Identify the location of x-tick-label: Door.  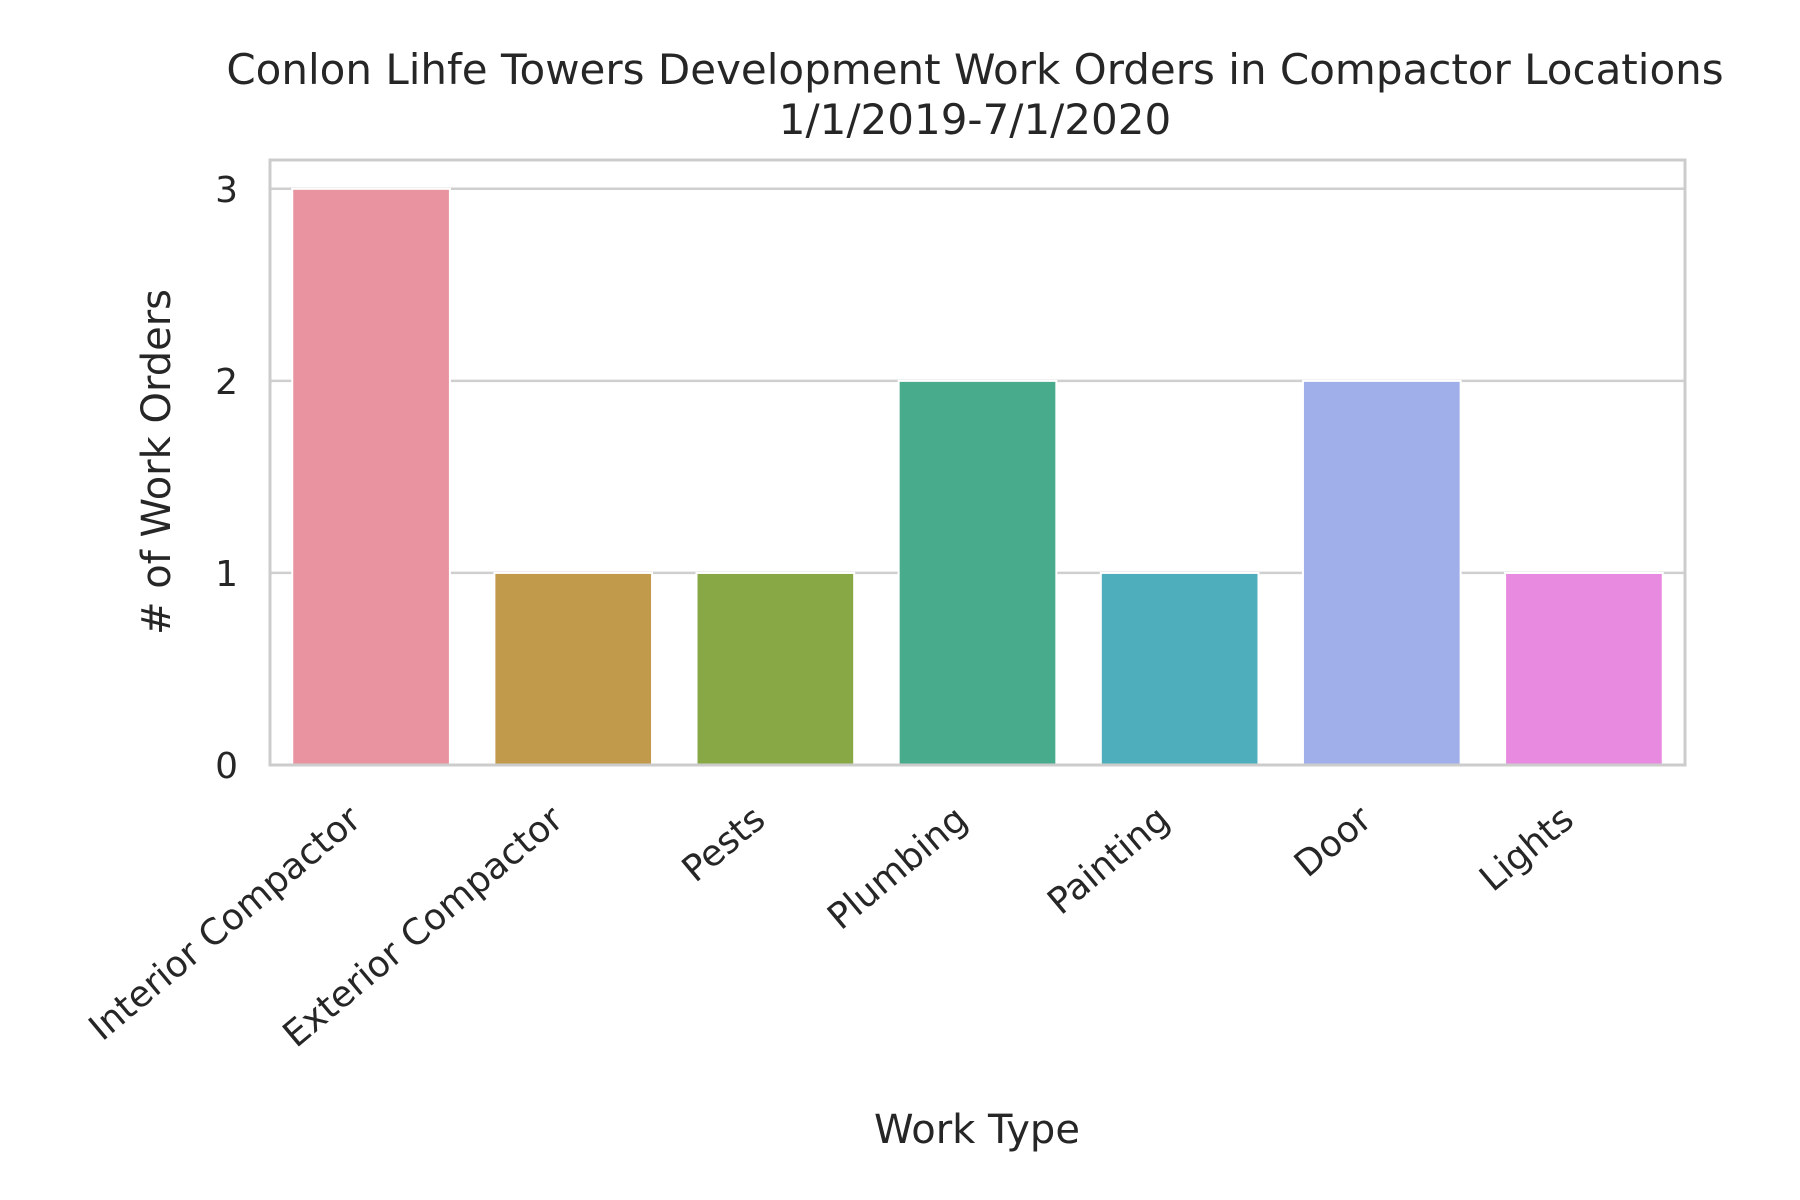
(1333, 841).